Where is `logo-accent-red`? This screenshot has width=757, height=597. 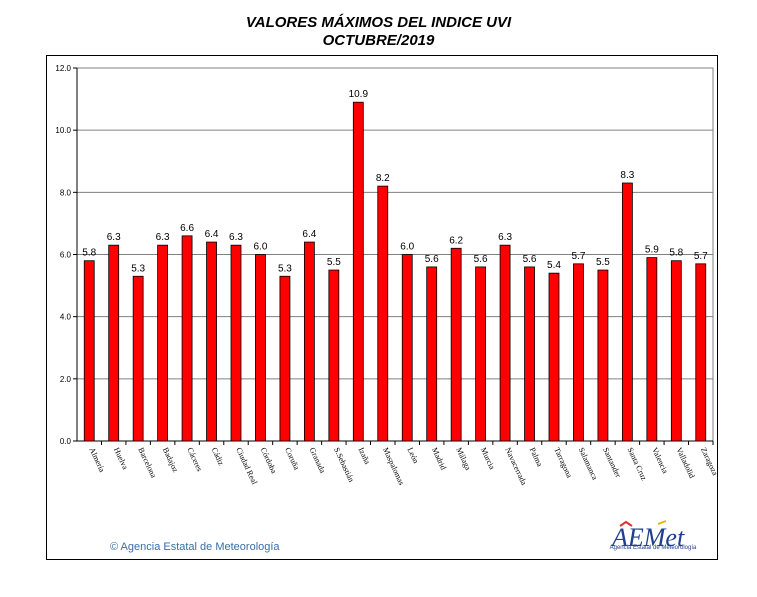 logo-accent-red is located at coordinates (626, 523).